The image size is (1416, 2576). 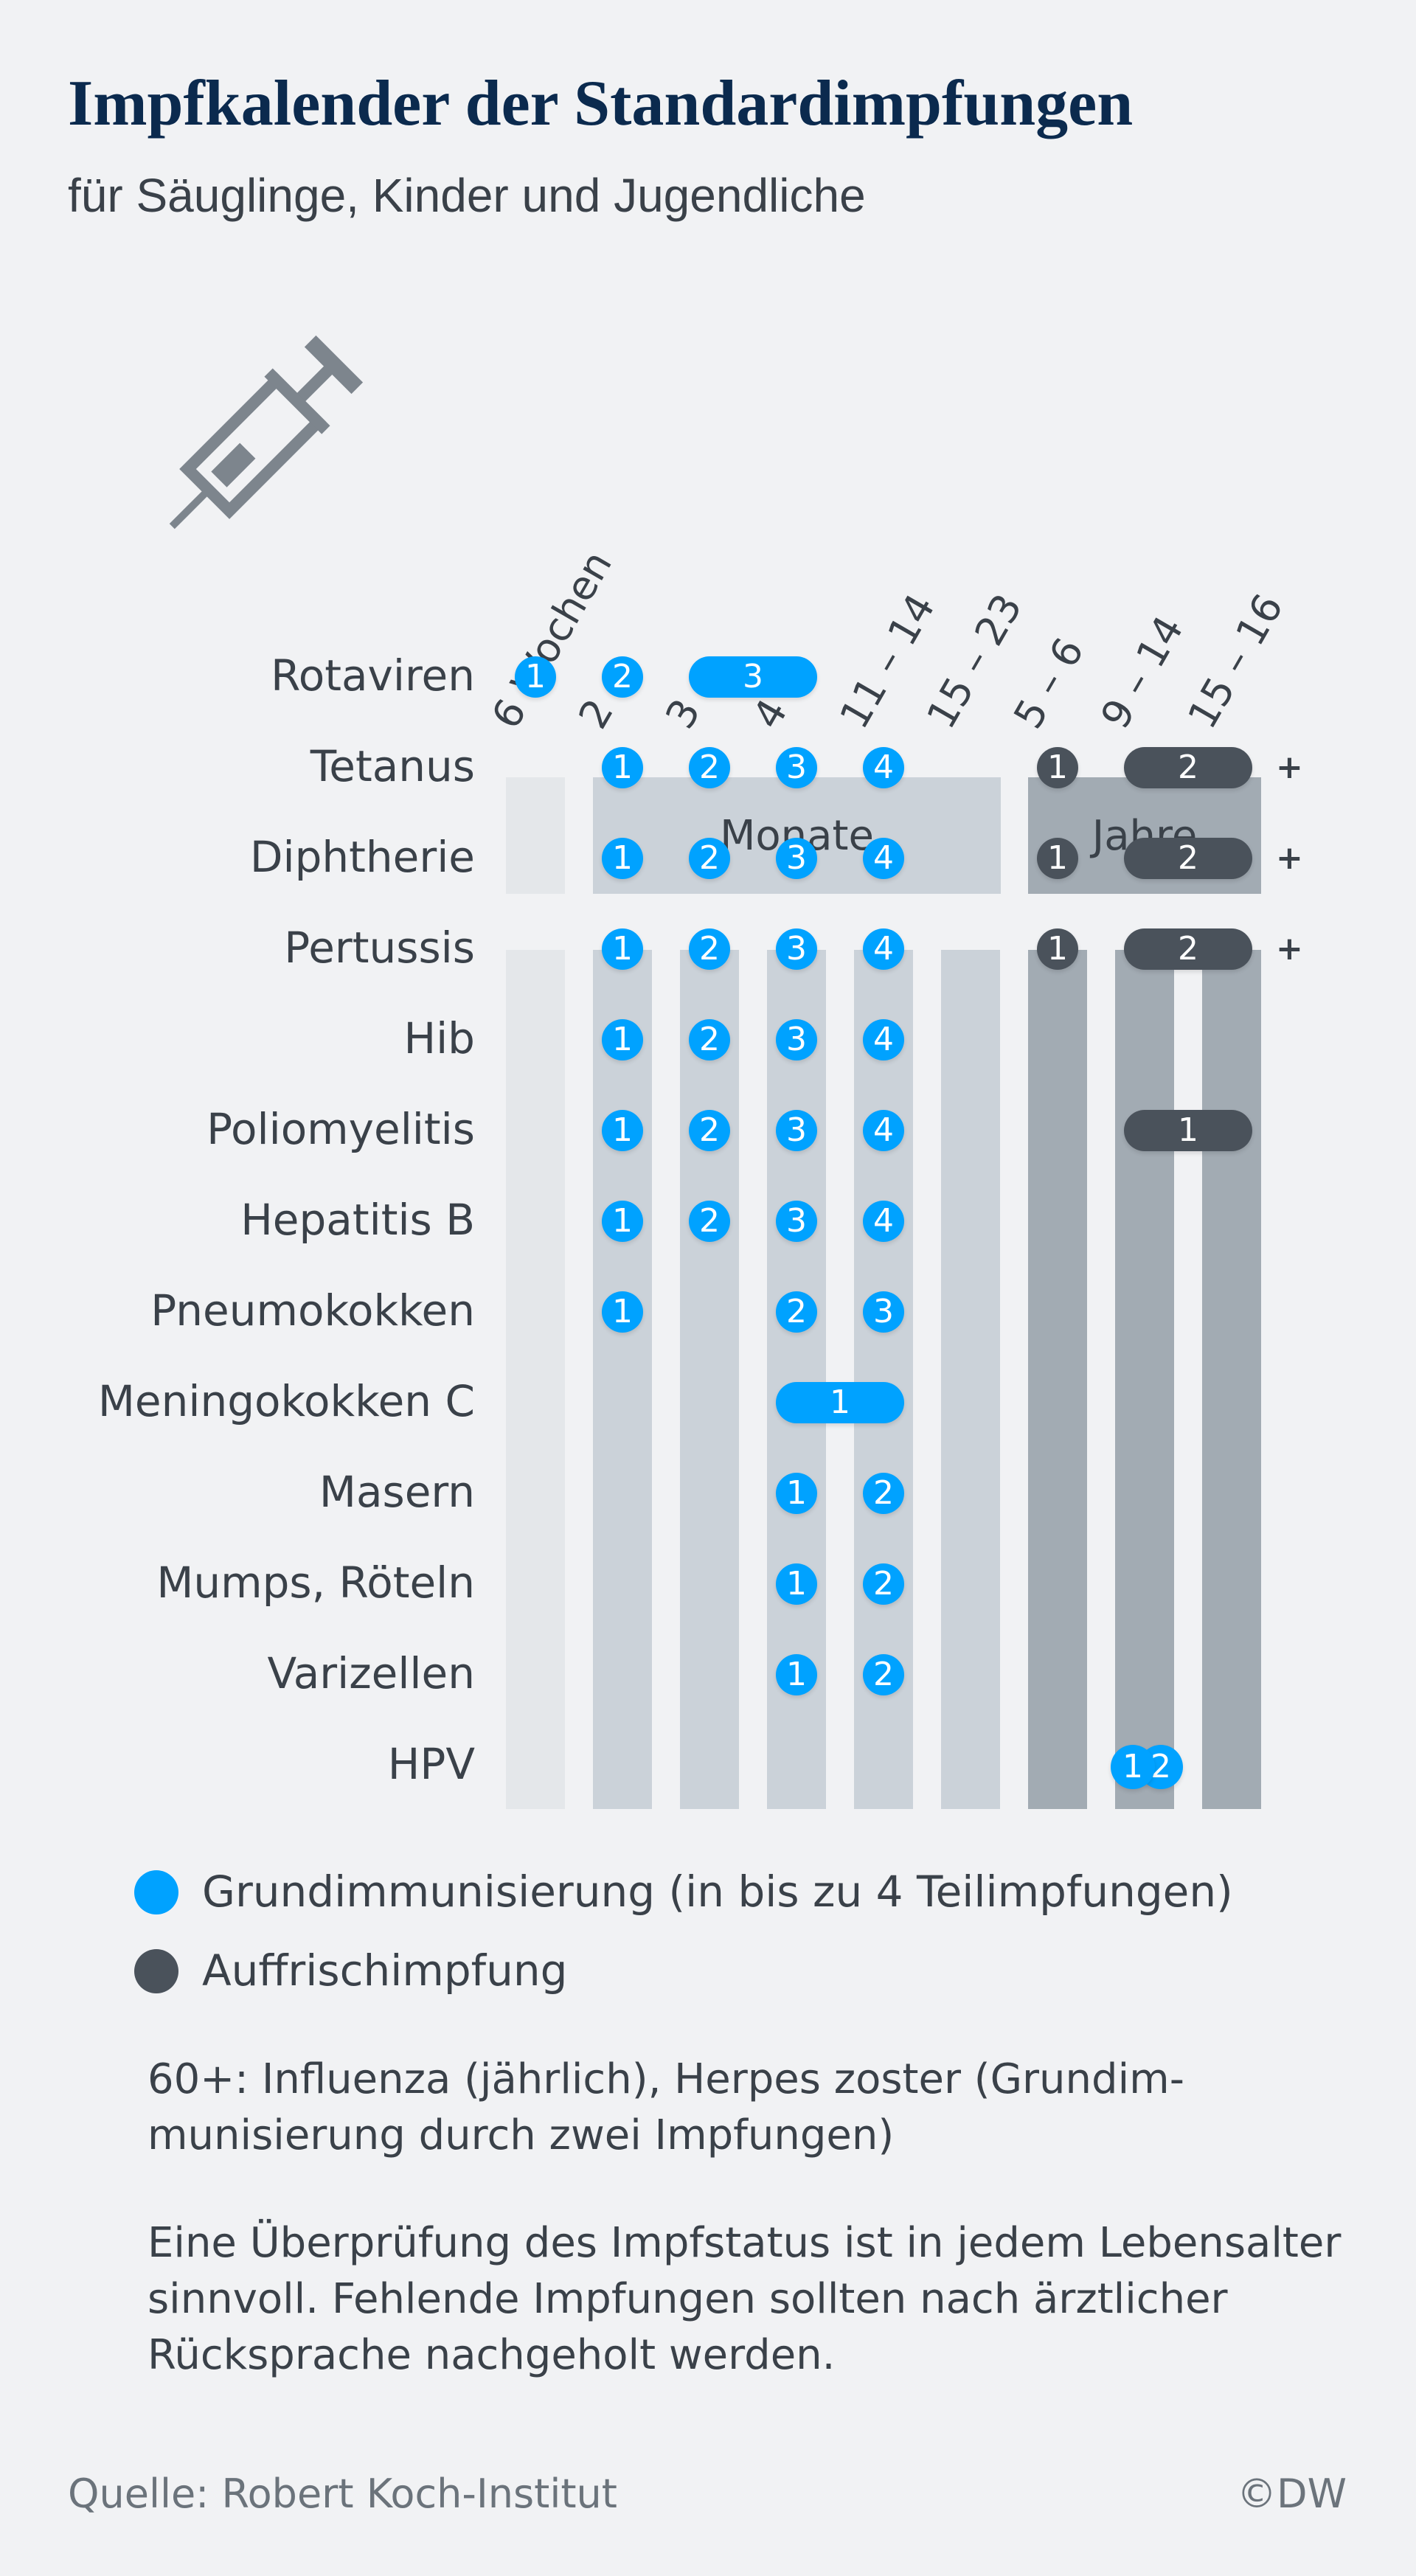 I want to click on legend-booster-dot, so click(x=156, y=1971).